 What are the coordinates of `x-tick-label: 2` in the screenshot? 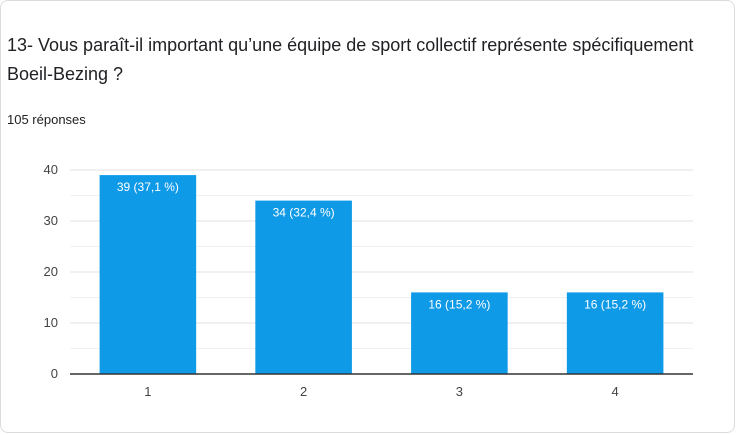 It's located at (303, 391).